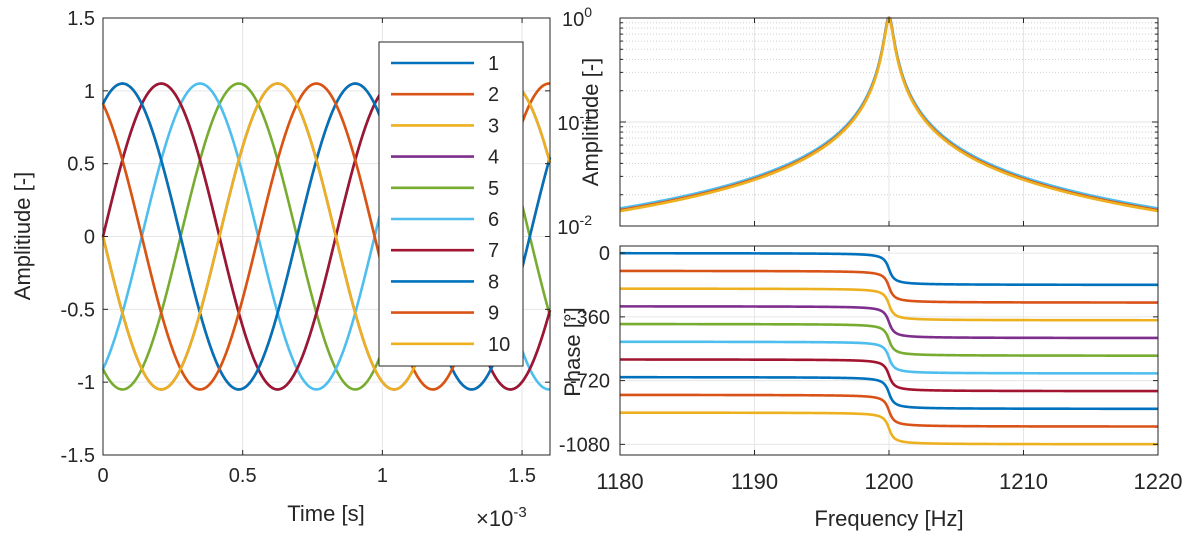 This screenshot has height=534, width=1194. I want to click on legend-label-9: 9, so click(493, 314).